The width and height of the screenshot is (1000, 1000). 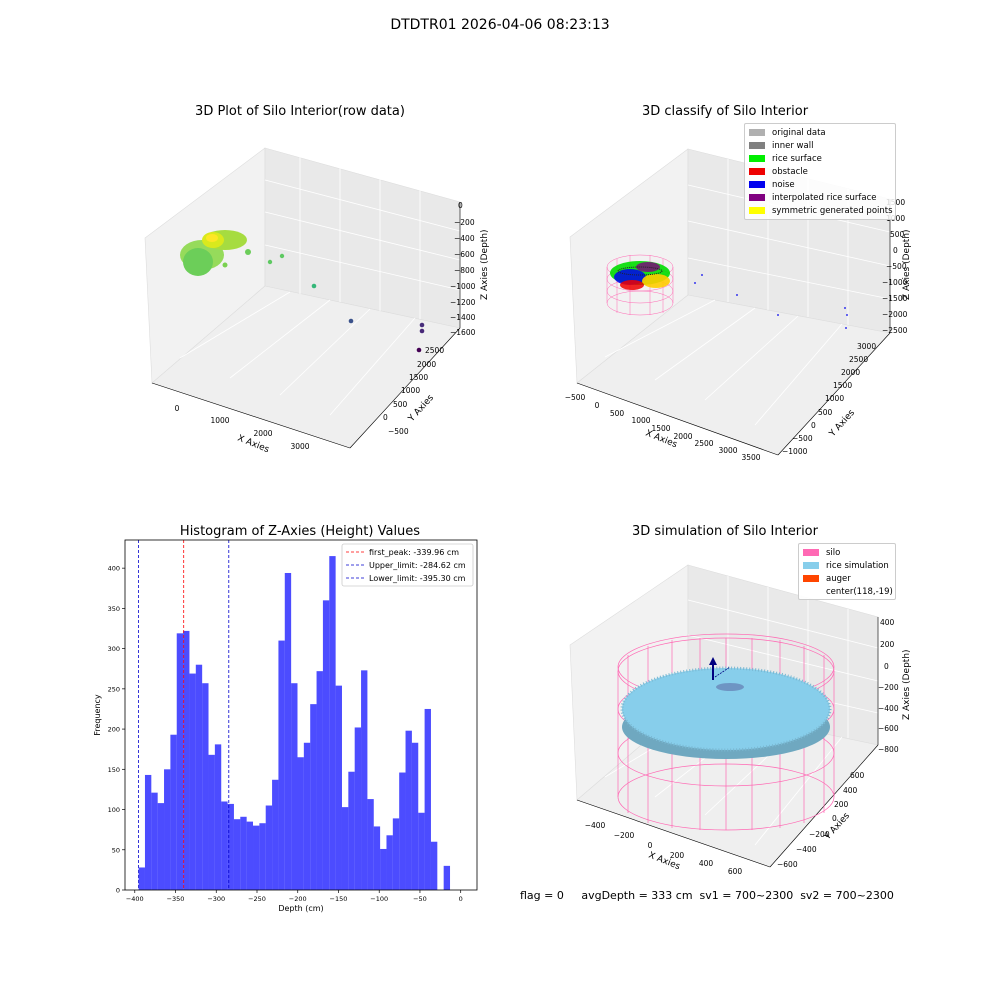 I want to click on plot4-z-tick: 200, so click(x=887, y=644).